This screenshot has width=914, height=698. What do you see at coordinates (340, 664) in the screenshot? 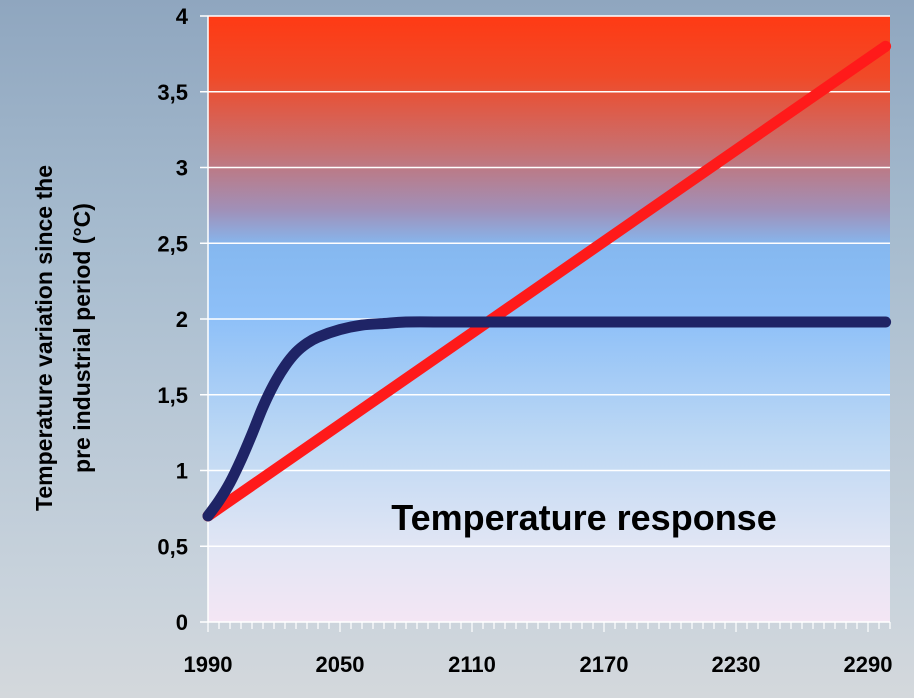
I see `x-tick-label-1: 2050` at bounding box center [340, 664].